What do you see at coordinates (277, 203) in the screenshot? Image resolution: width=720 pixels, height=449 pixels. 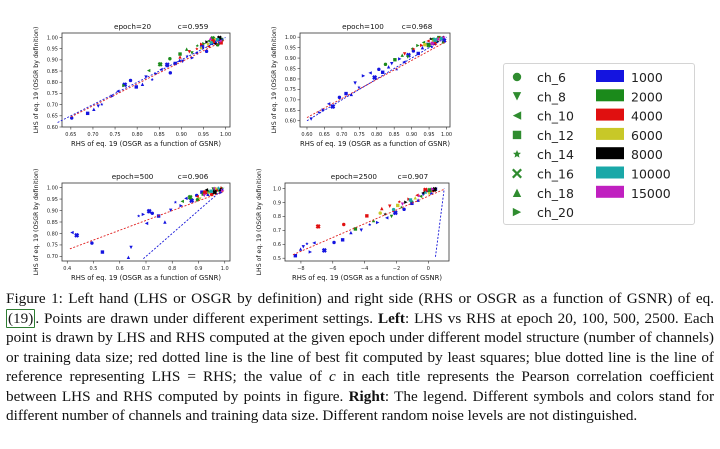 I see `y-tick-label: 0.9` at bounding box center [277, 203].